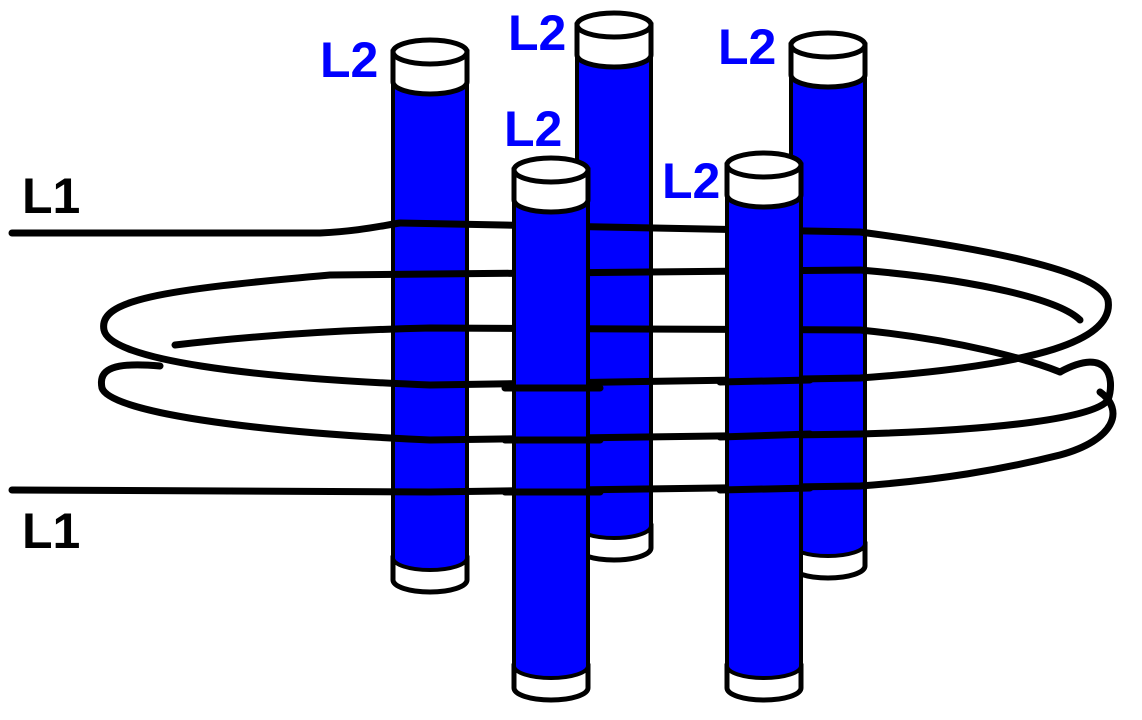  What do you see at coordinates (657, 436) in the screenshot?
I see `coil-front-crossings` at bounding box center [657, 436].